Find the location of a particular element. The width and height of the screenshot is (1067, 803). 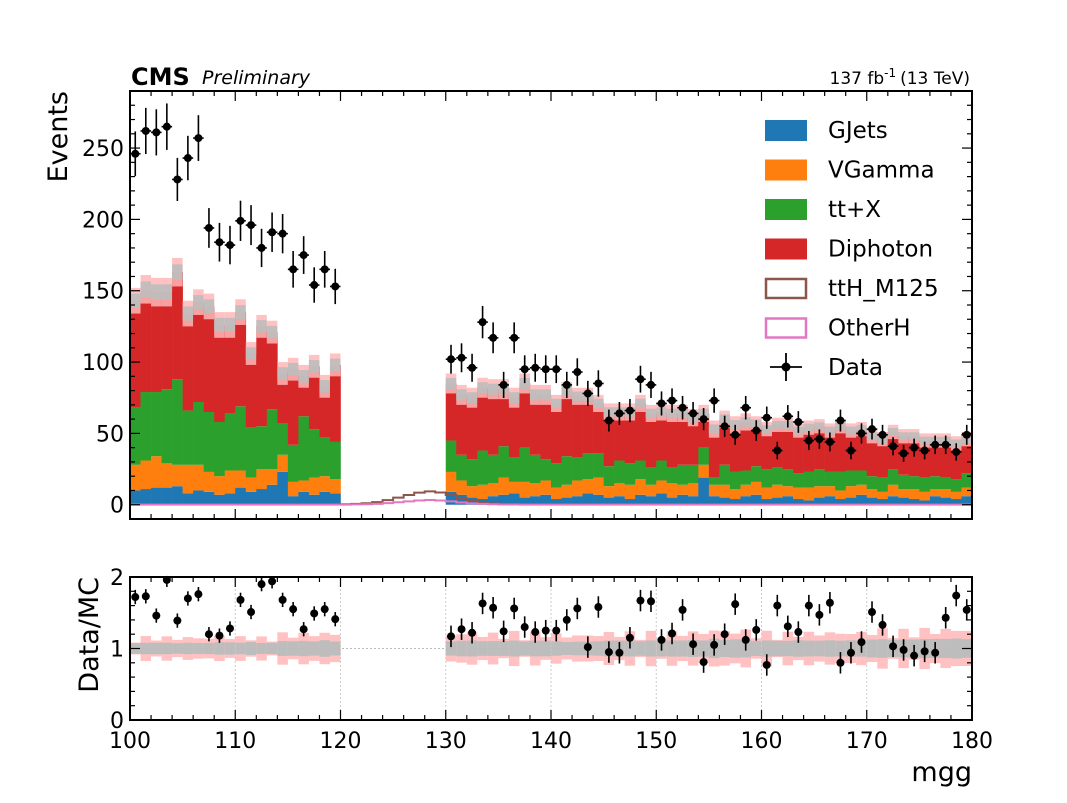

y-axis-label: Events is located at coordinates (58, 136).